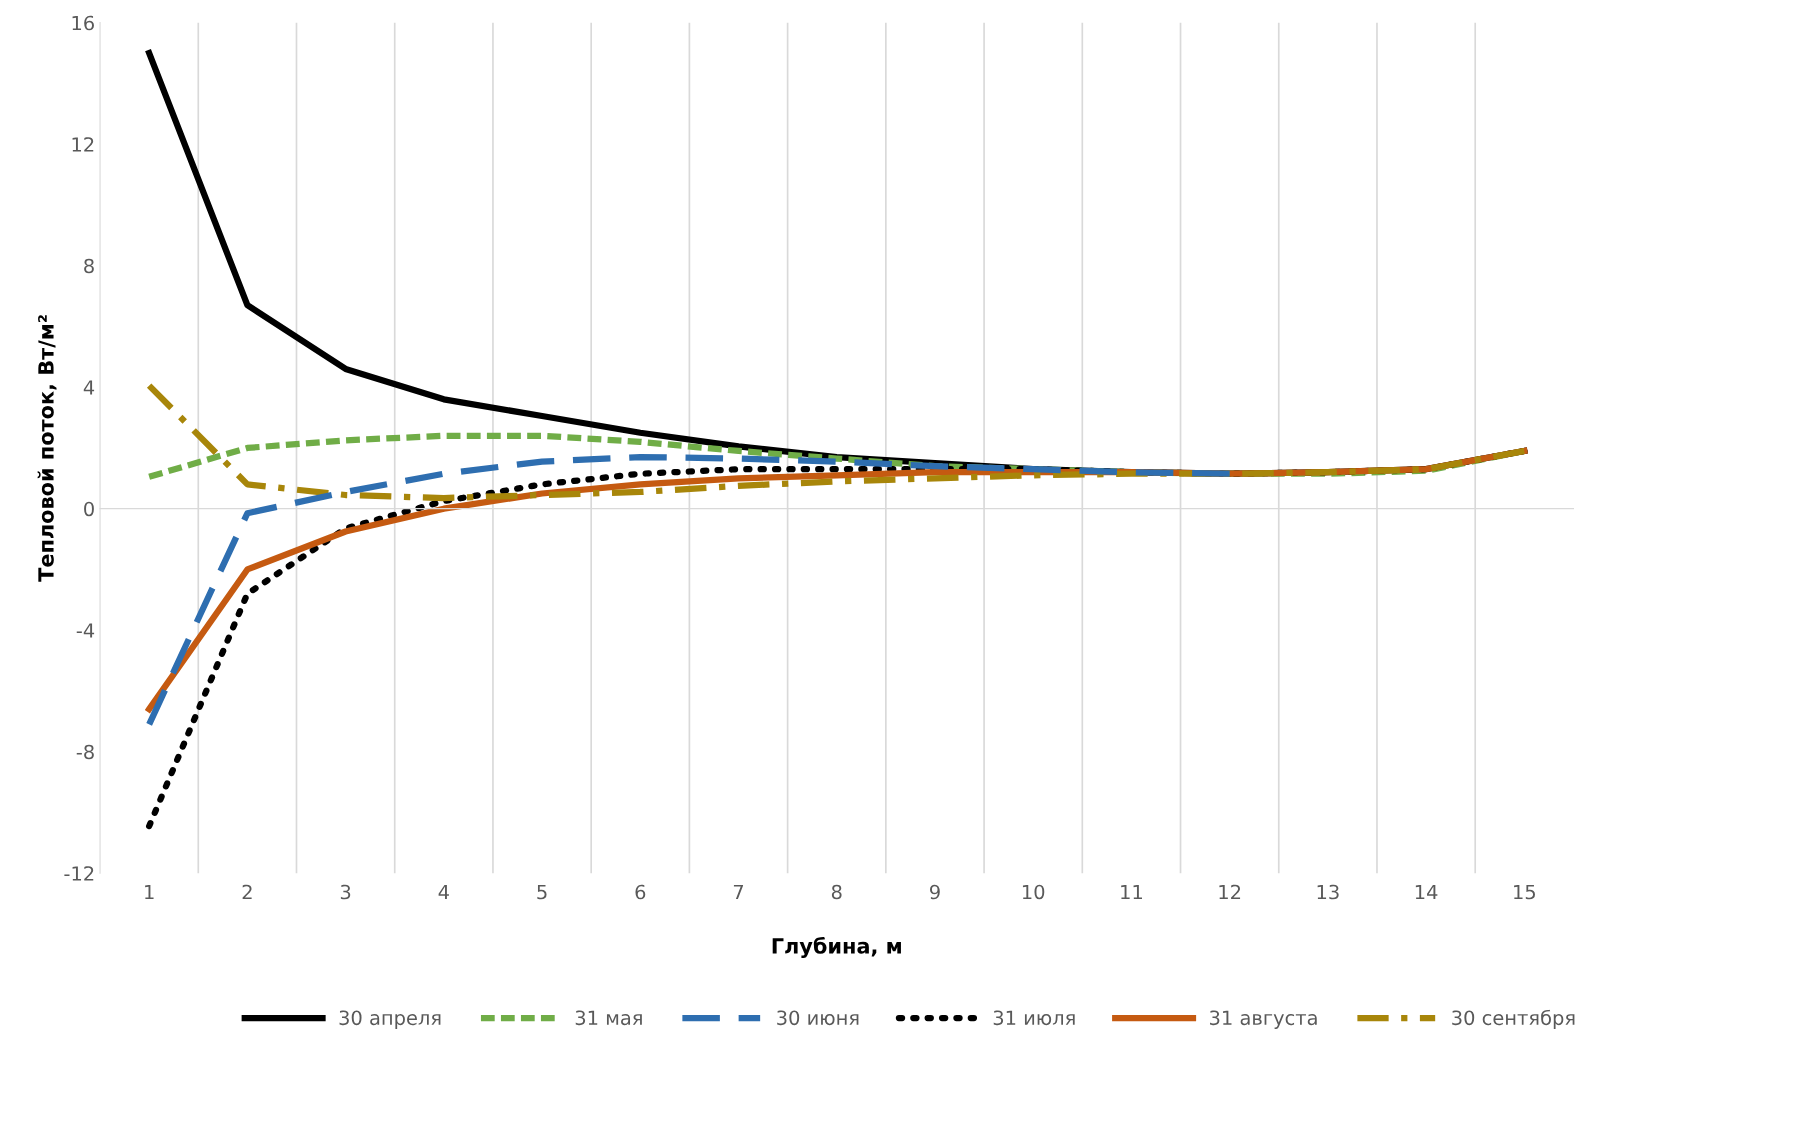 The width and height of the screenshot is (1819, 1134). What do you see at coordinates (345, 892) in the screenshot?
I see `x-tick-label: 3` at bounding box center [345, 892].